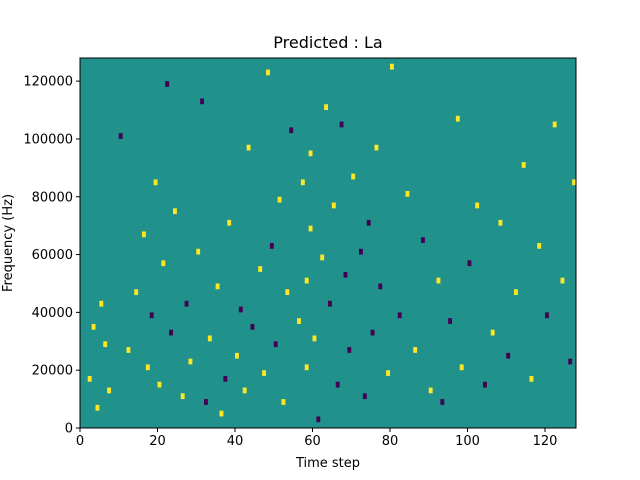  I want to click on y-tick-label: 60000, so click(52, 255).